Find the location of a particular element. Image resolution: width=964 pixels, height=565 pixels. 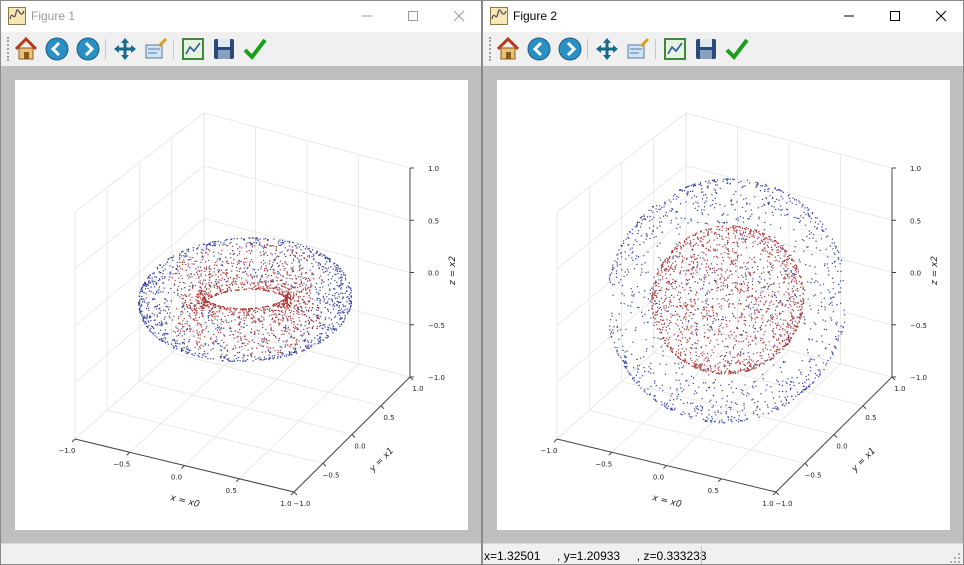

grid-line is located at coordinates (728, 408).